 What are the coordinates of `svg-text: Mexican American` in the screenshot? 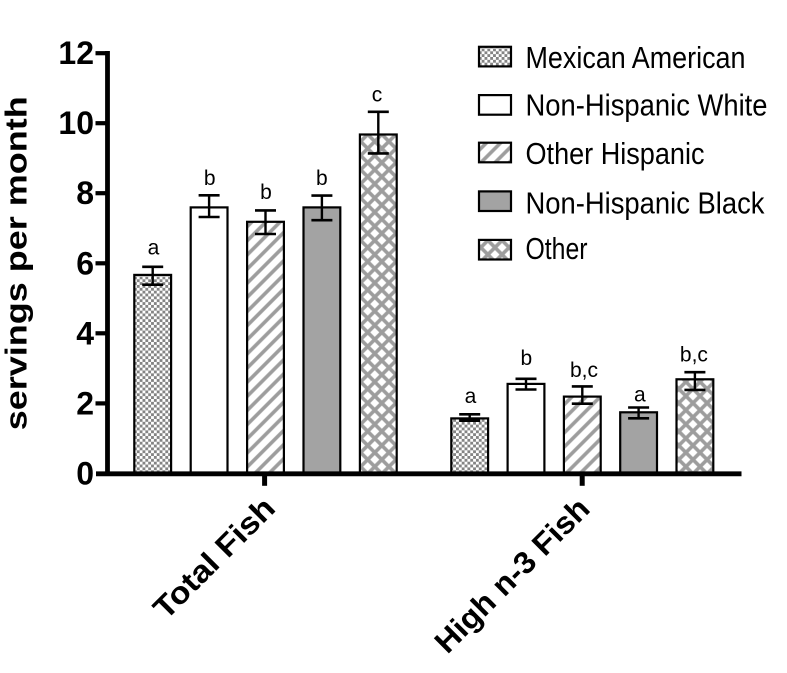 It's located at (636, 57).